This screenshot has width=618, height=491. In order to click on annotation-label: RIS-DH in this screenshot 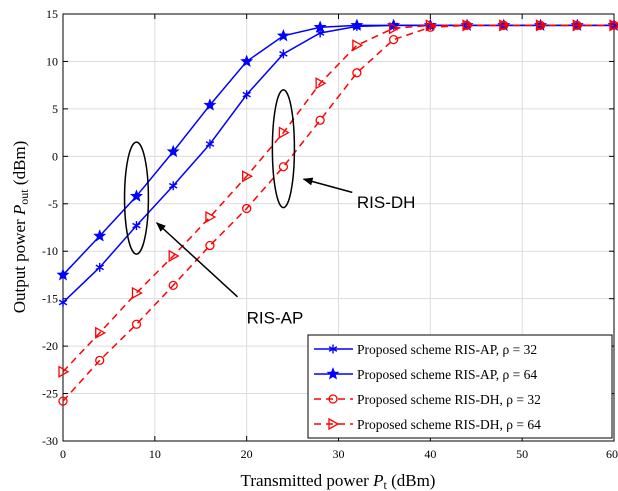, I will do `click(386, 202)`.